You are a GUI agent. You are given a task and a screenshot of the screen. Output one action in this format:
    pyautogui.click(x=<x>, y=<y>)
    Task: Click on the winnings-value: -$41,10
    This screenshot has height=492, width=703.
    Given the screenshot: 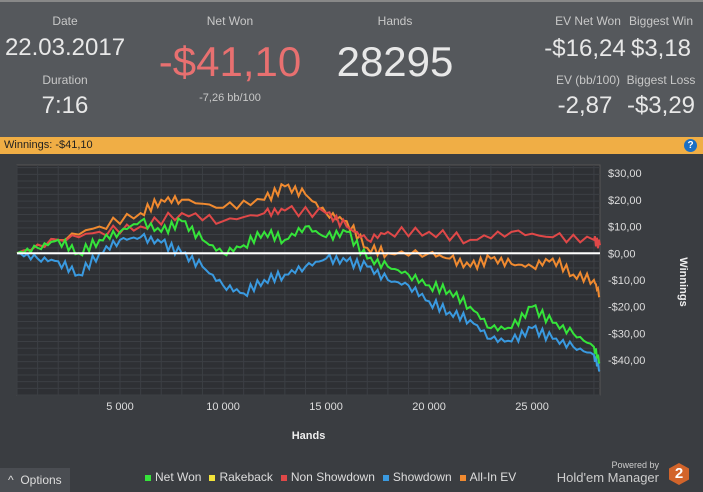 What is the action you would take?
    pyautogui.click(x=74, y=145)
    